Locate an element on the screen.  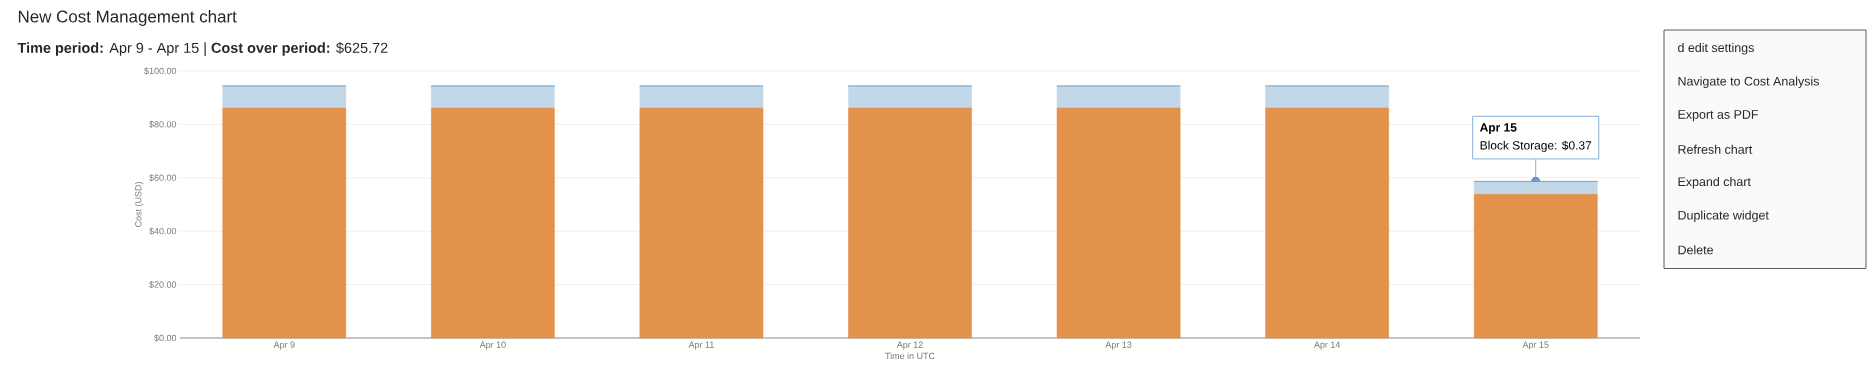
text: Navigate to Cost Analysis is located at coordinates (1748, 82).